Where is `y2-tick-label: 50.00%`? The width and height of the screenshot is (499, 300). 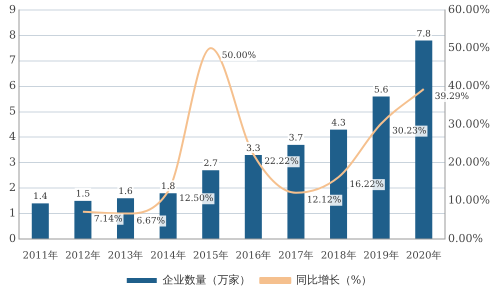
y2-tick-label: 50.00% is located at coordinates (469, 47).